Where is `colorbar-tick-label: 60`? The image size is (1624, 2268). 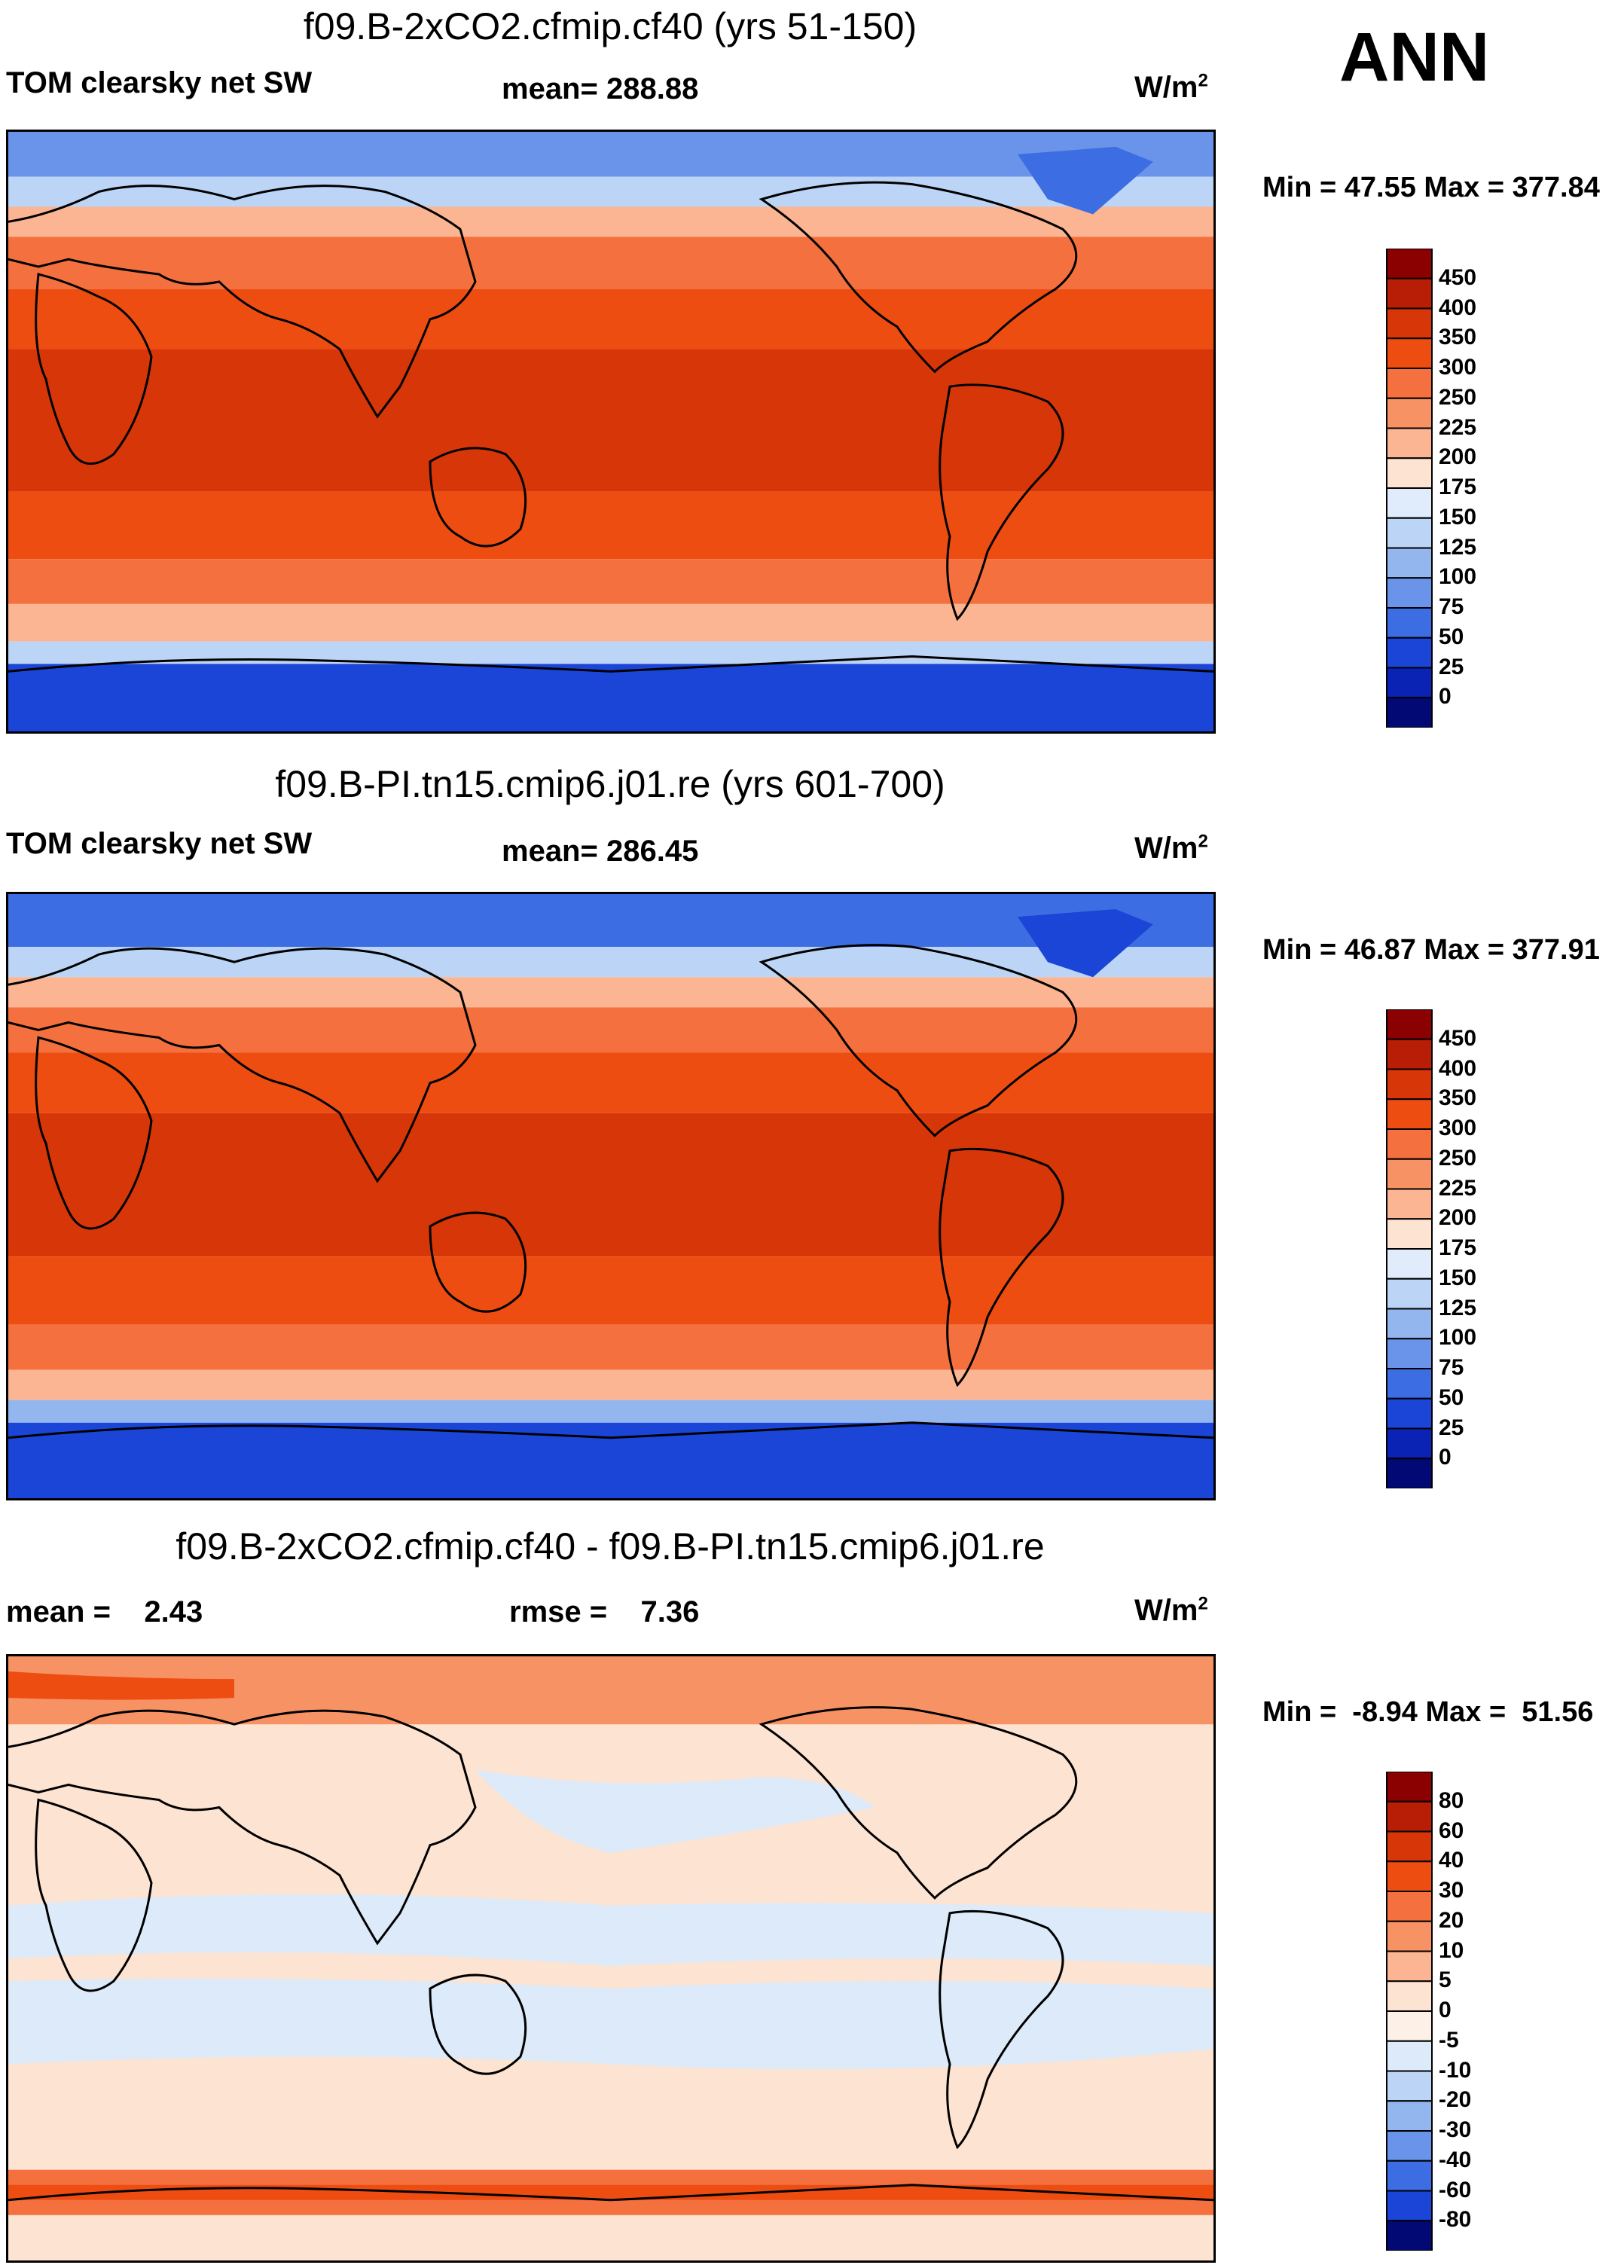
colorbar-tick-label: 60 is located at coordinates (1451, 1831).